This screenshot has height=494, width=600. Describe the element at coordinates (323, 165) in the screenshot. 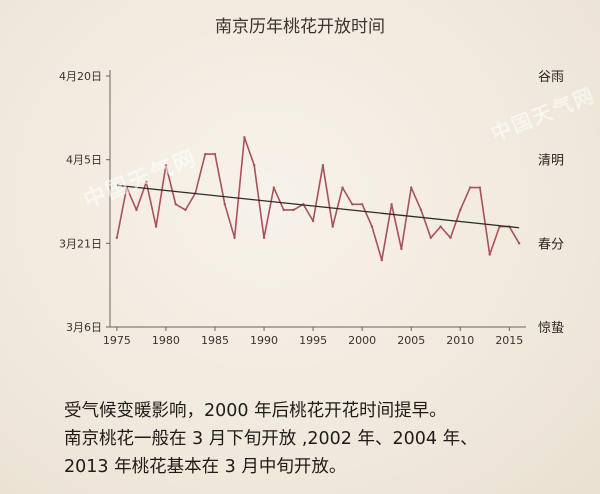

I see `data-point-1996` at that location.